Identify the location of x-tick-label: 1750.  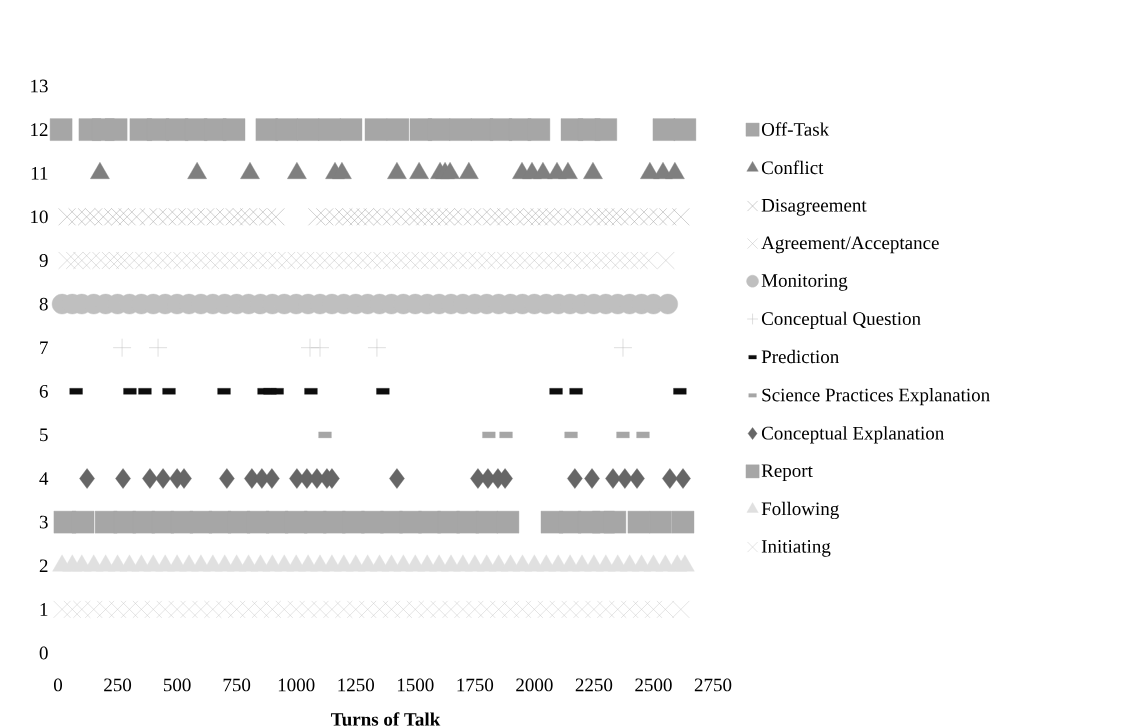
(475, 685).